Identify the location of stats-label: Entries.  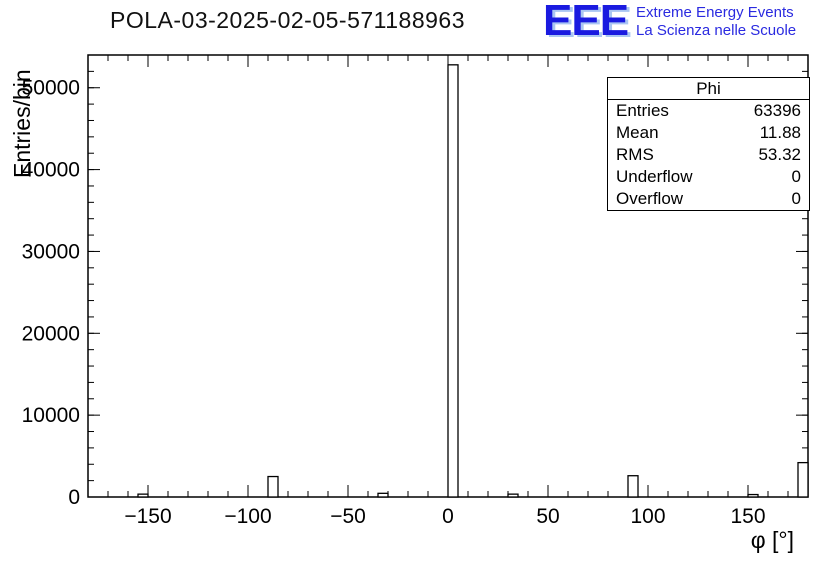
(642, 110).